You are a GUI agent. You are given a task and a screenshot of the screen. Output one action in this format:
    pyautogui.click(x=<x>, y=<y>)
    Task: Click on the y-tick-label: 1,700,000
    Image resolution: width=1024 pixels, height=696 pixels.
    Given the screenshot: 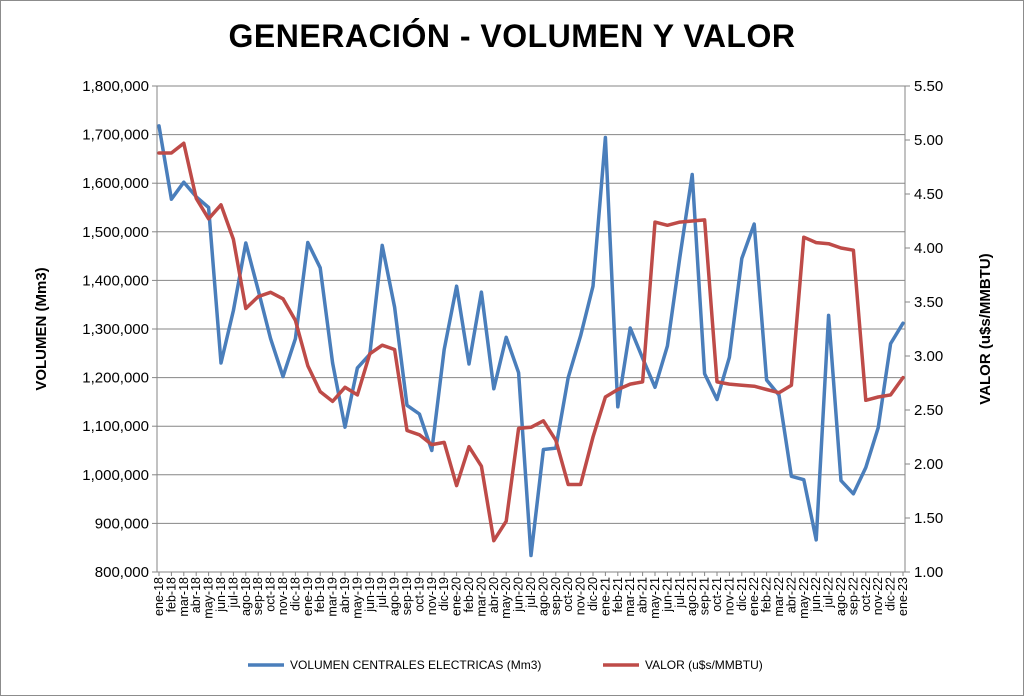 What is the action you would take?
    pyautogui.click(x=115, y=135)
    